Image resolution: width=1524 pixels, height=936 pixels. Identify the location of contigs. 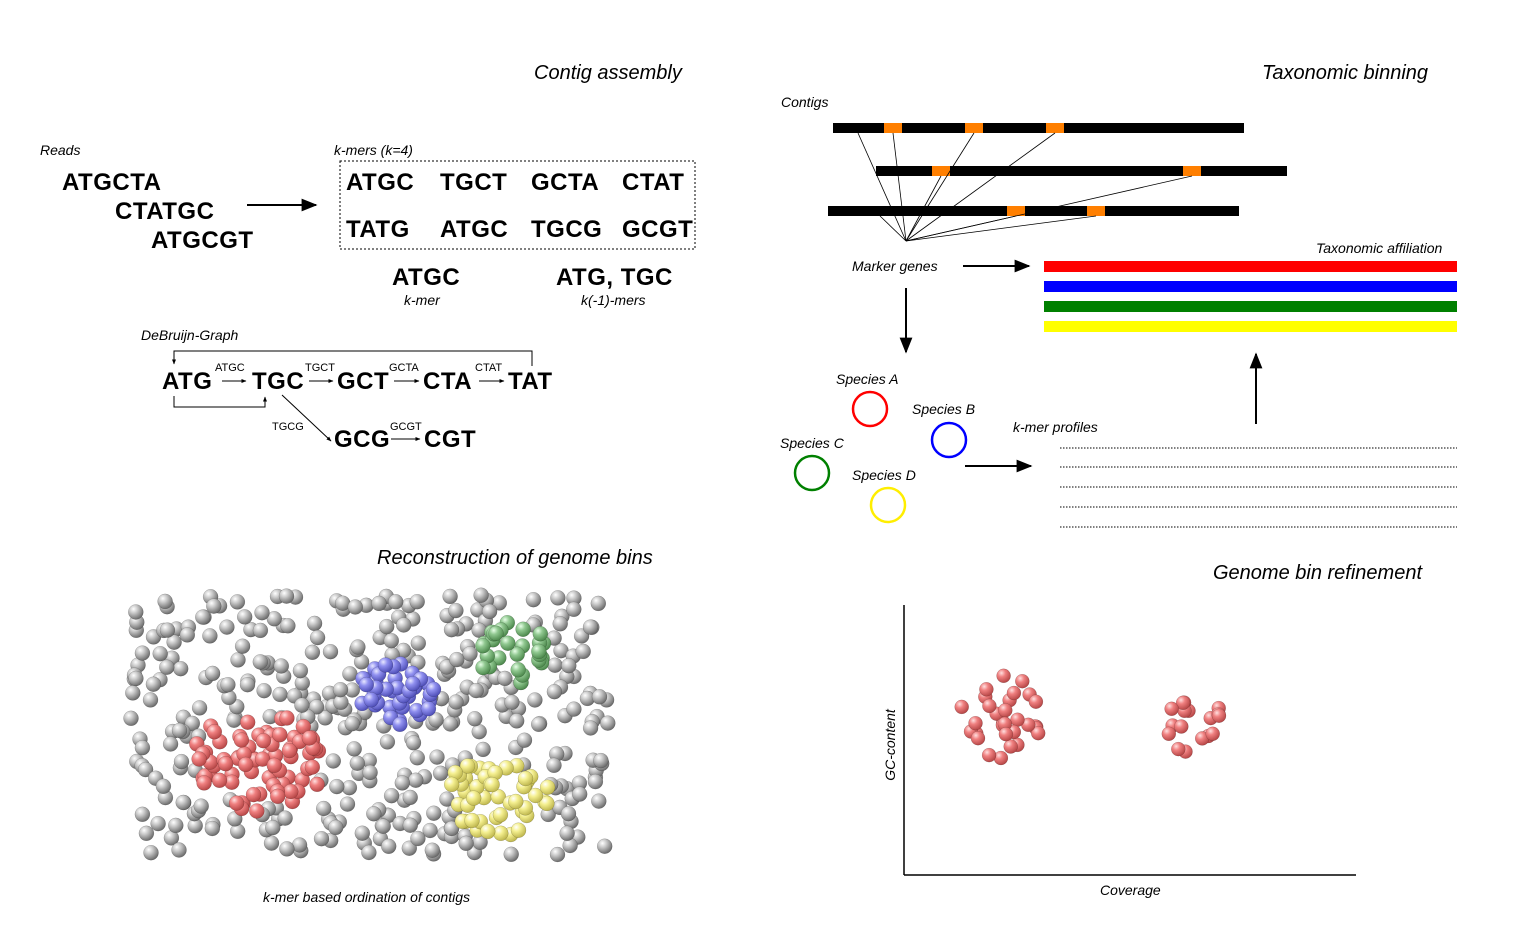
(1057, 169).